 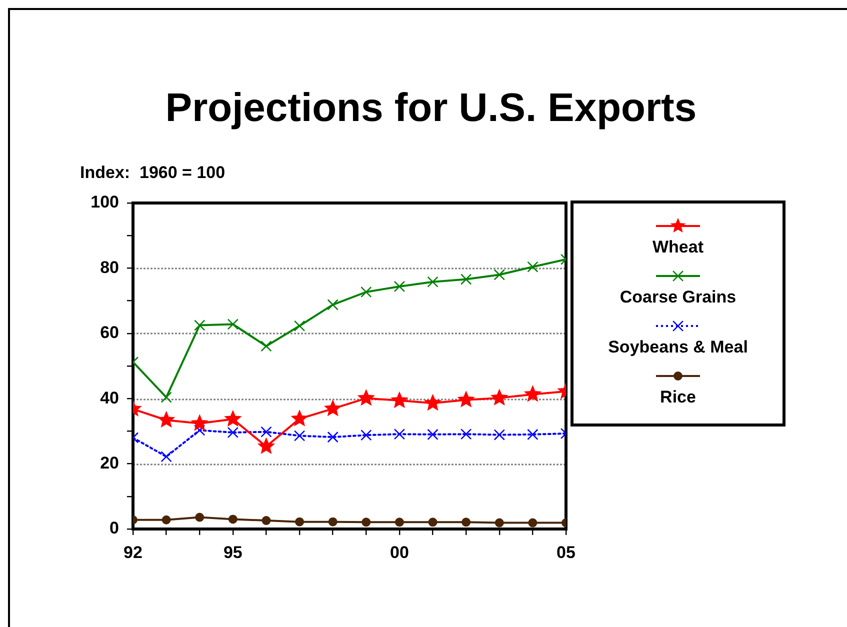 I want to click on y-tick-label: 20, so click(x=109, y=462).